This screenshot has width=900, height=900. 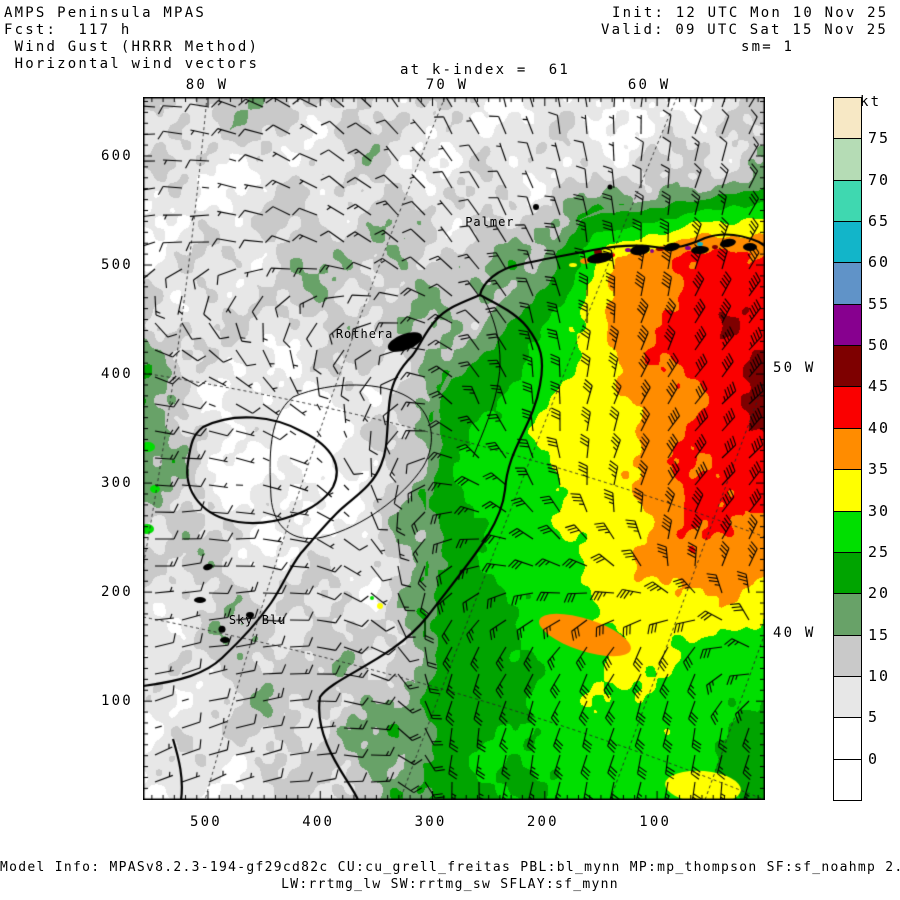 I want to click on colorbar-tick-label: 0, so click(x=874, y=758).